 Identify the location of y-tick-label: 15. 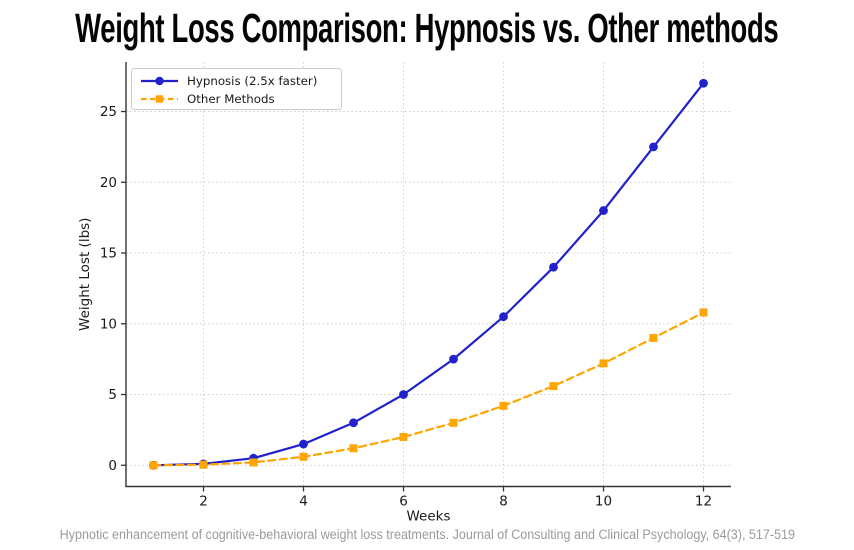
(108, 254).